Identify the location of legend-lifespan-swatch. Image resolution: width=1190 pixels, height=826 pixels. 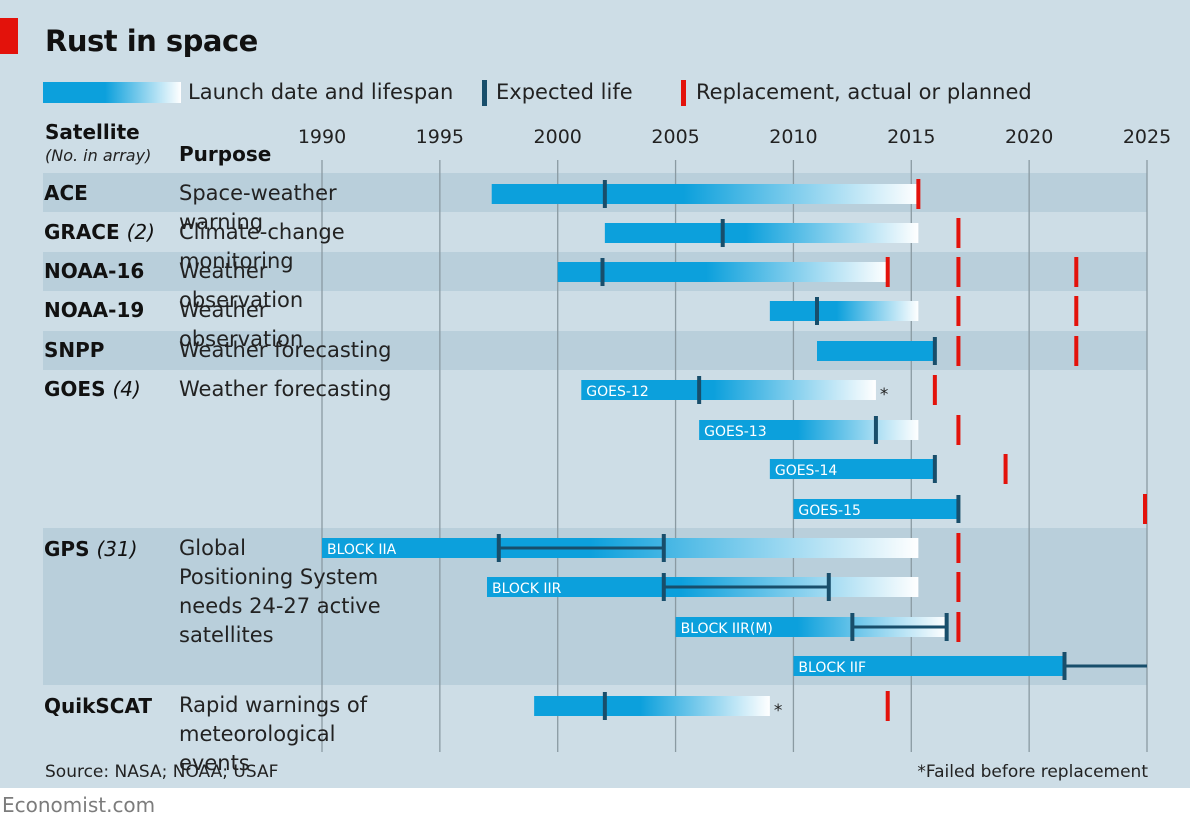
(112, 92).